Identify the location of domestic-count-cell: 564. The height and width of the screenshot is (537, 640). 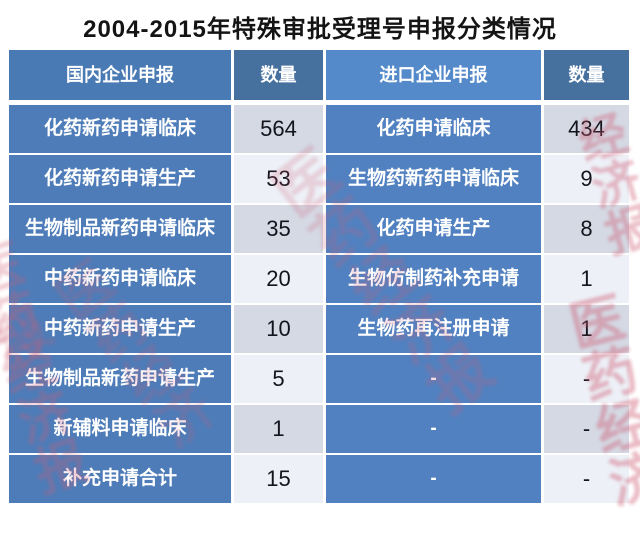
(278, 129).